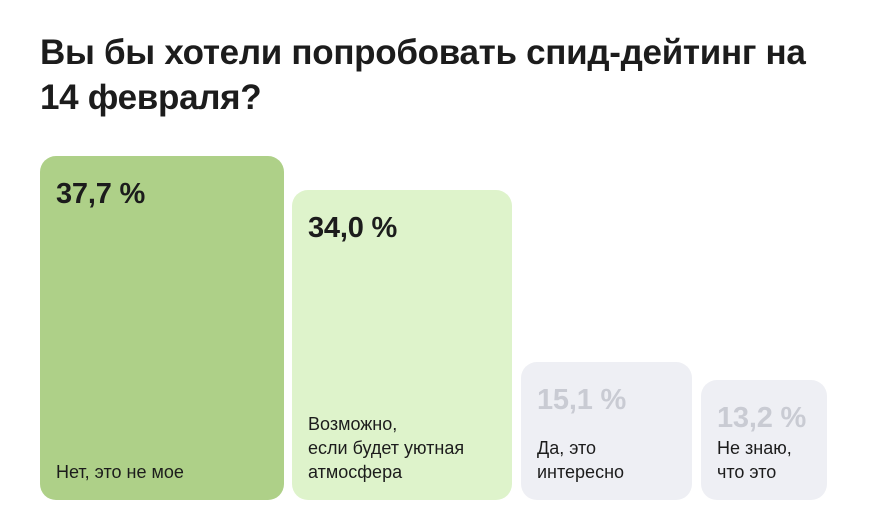  Describe the element at coordinates (386, 448) in the screenshot. I see `bar-category-label: Возможно, если будет уютная атмосфера` at that location.